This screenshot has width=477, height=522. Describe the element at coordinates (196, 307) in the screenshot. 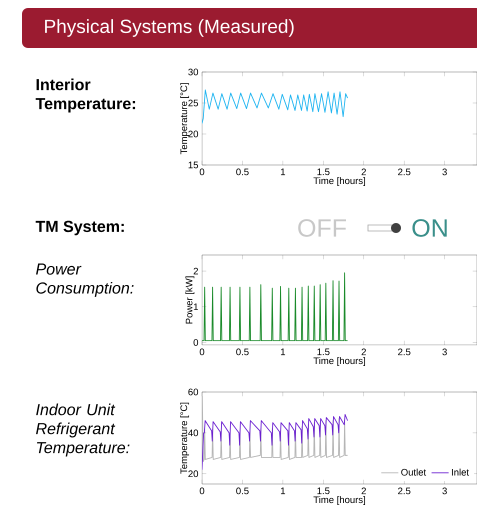

I see `y-tick-label: 1` at that location.